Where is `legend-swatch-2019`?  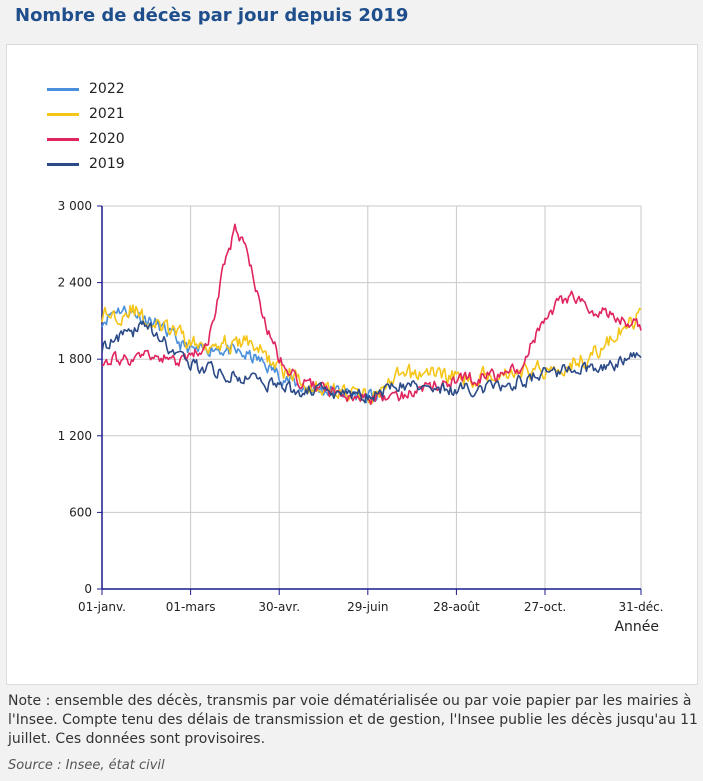 legend-swatch-2019 is located at coordinates (63, 164).